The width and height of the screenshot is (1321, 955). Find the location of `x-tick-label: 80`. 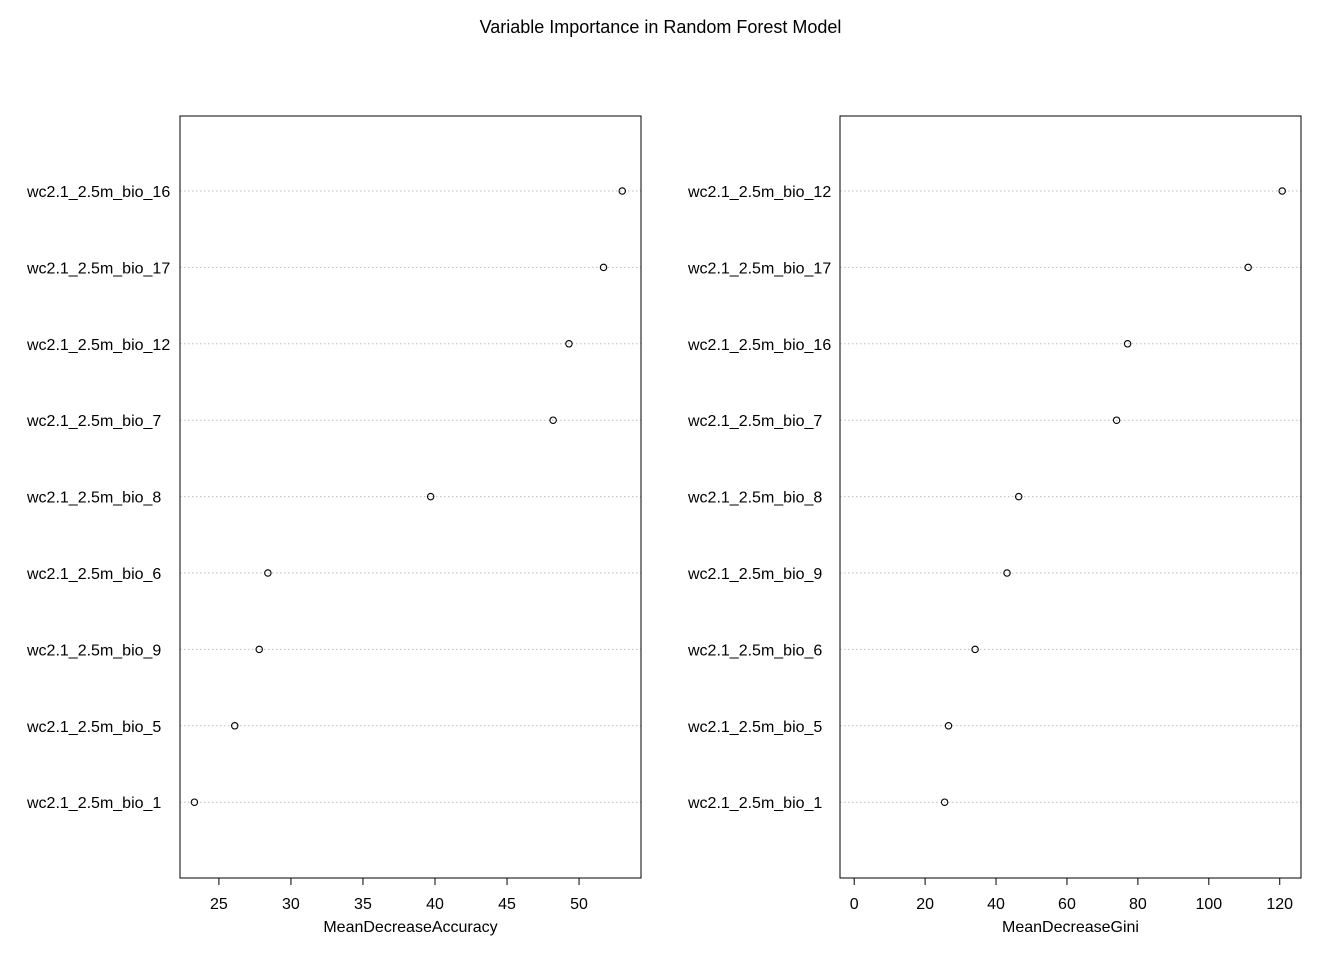

x-tick-label: 80 is located at coordinates (1138, 904).